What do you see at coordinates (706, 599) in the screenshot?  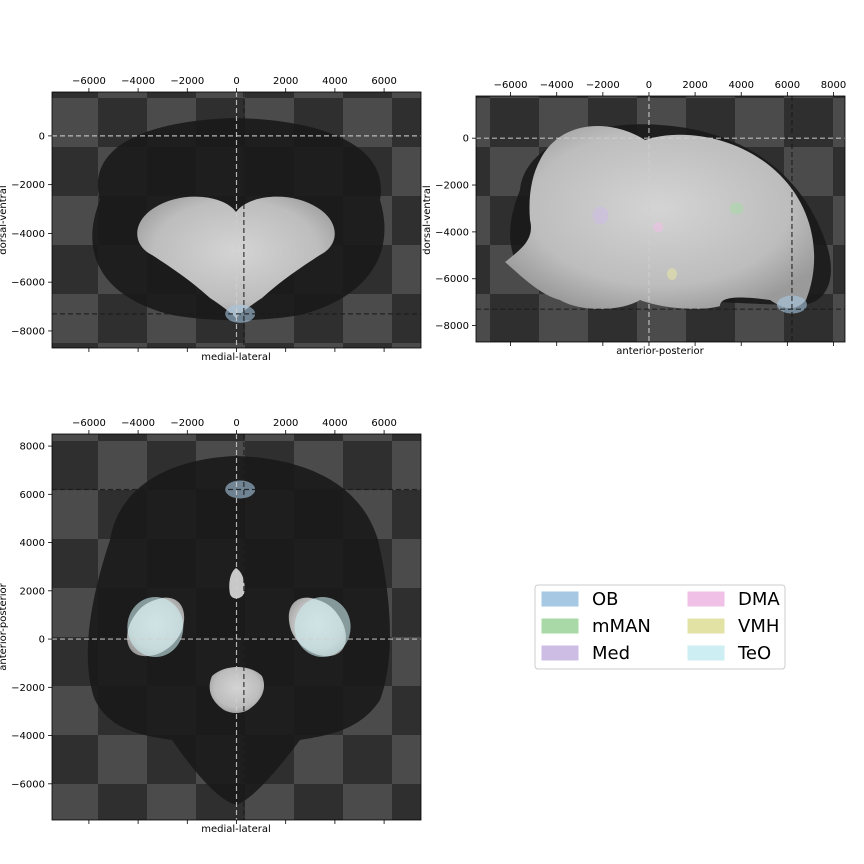 I see `legend-swatch-dma` at bounding box center [706, 599].